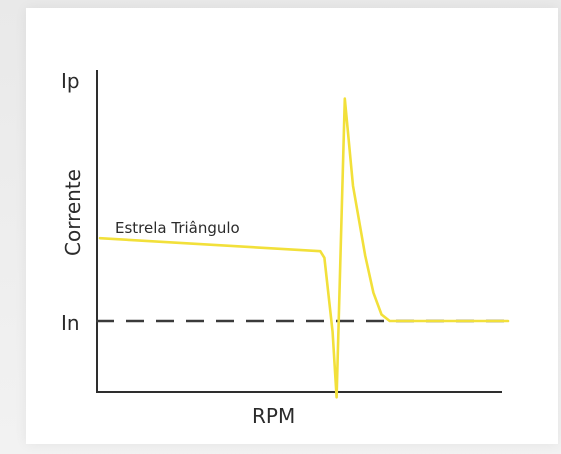 The height and width of the screenshot is (454, 561). Describe the element at coordinates (273, 416) in the screenshot. I see `x-axis-label: RPM` at that location.